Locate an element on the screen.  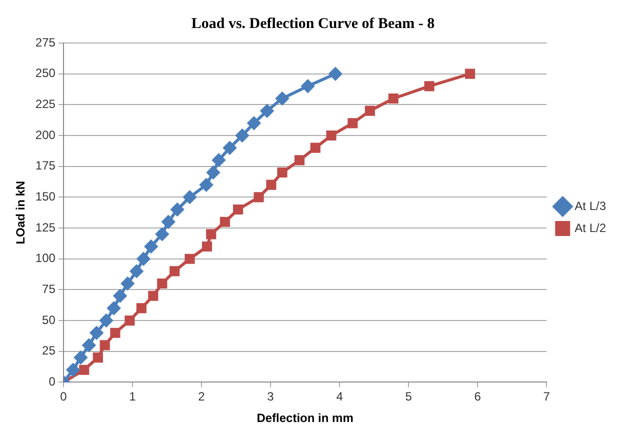
y-tick-label: 275 is located at coordinates (45, 42).